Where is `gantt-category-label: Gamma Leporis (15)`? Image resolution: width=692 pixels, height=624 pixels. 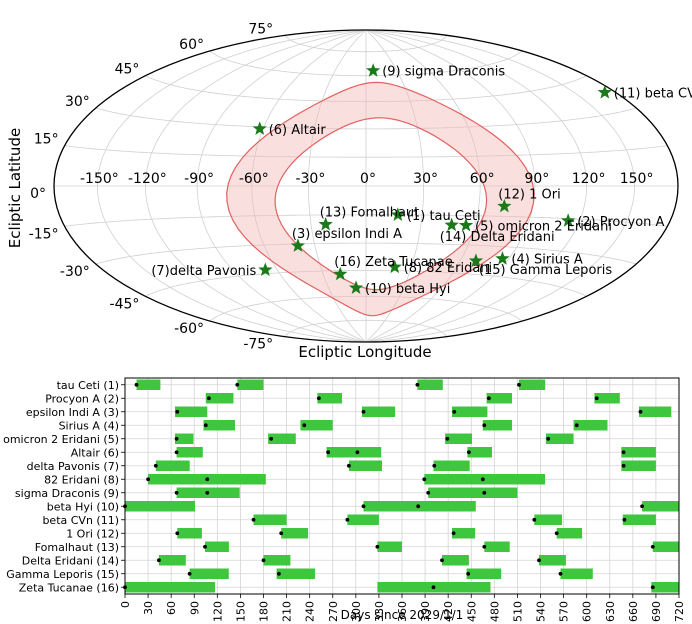 gantt-category-label: Gamma Leporis (15) is located at coordinates (62, 574).